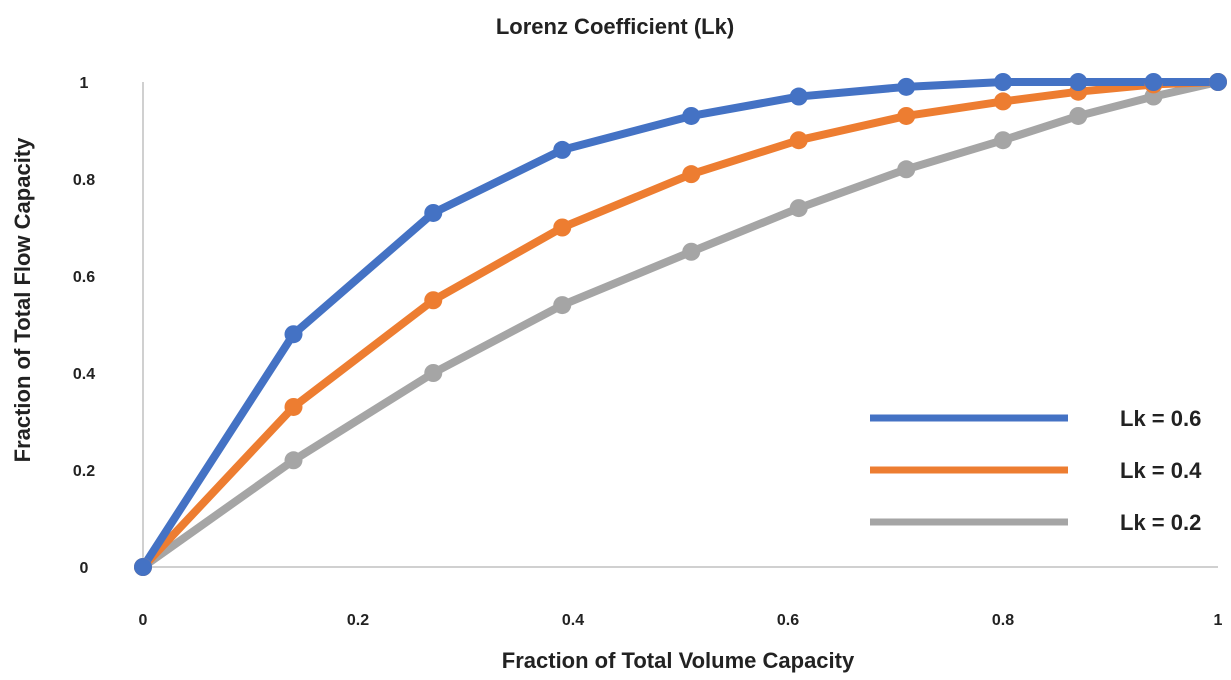 This screenshot has width=1231, height=680. Describe the element at coordinates (1160, 522) in the screenshot. I see `legend-label-2: Lk = 0.2` at that location.